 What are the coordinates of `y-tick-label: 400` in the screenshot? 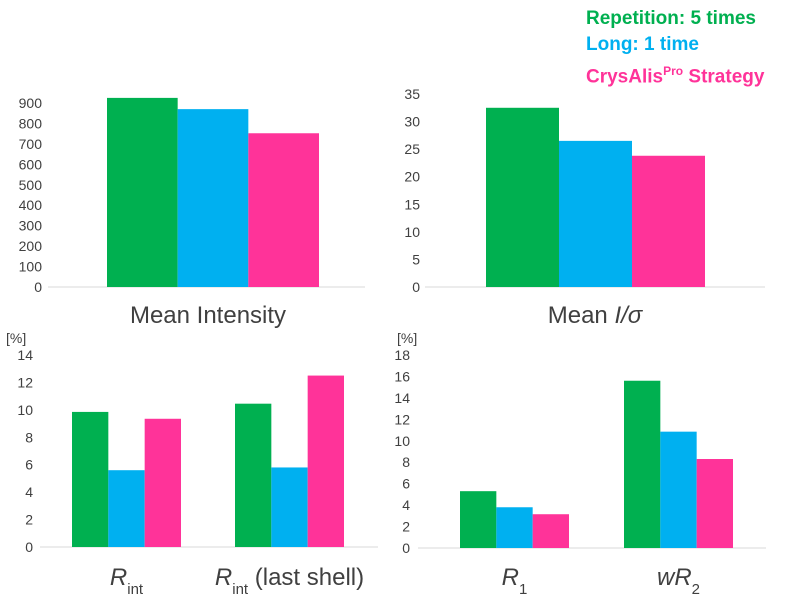 It's located at (31, 205).